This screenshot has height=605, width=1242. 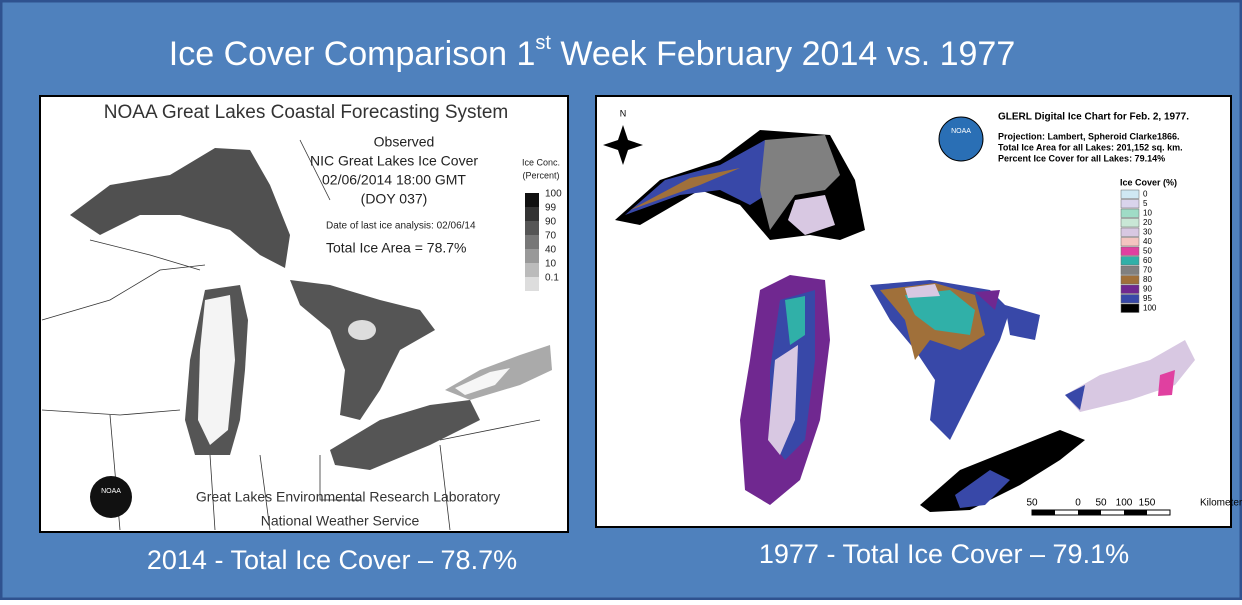 What do you see at coordinates (1078, 503) in the screenshot?
I see `scale-label: 0` at bounding box center [1078, 503].